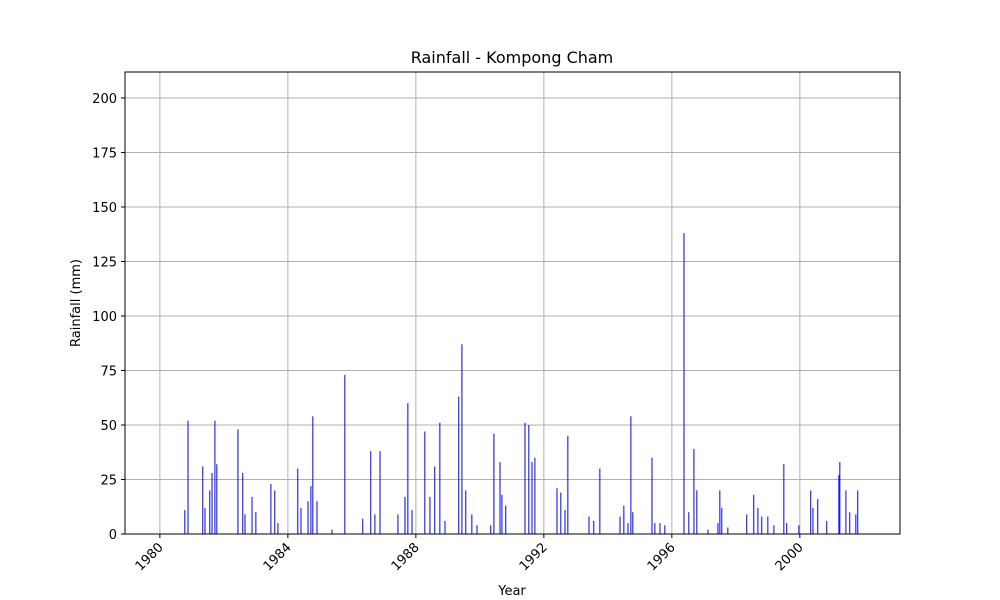 The image size is (1000, 600). Describe the element at coordinates (113, 535) in the screenshot. I see `y-tick-label: 0` at that location.